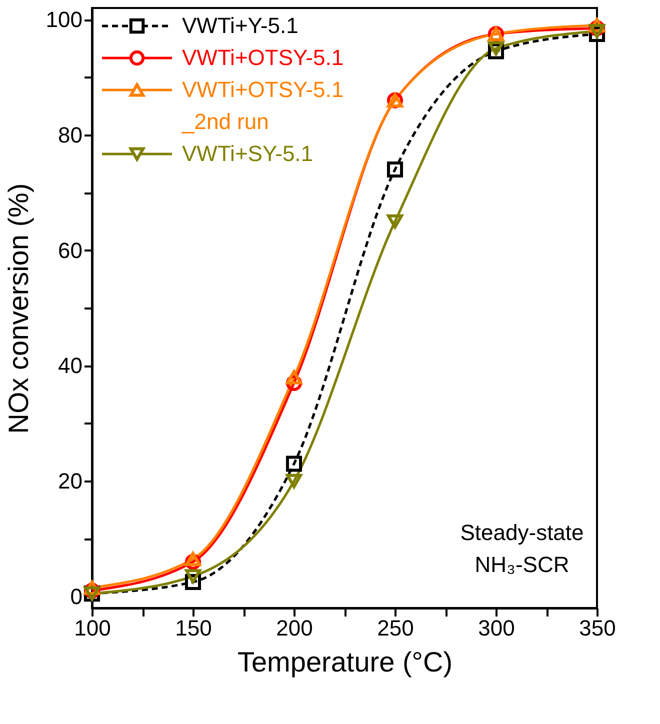 The height and width of the screenshot is (724, 660). I want to click on annotation: Steady-state NH₃-SCR, so click(522, 548).